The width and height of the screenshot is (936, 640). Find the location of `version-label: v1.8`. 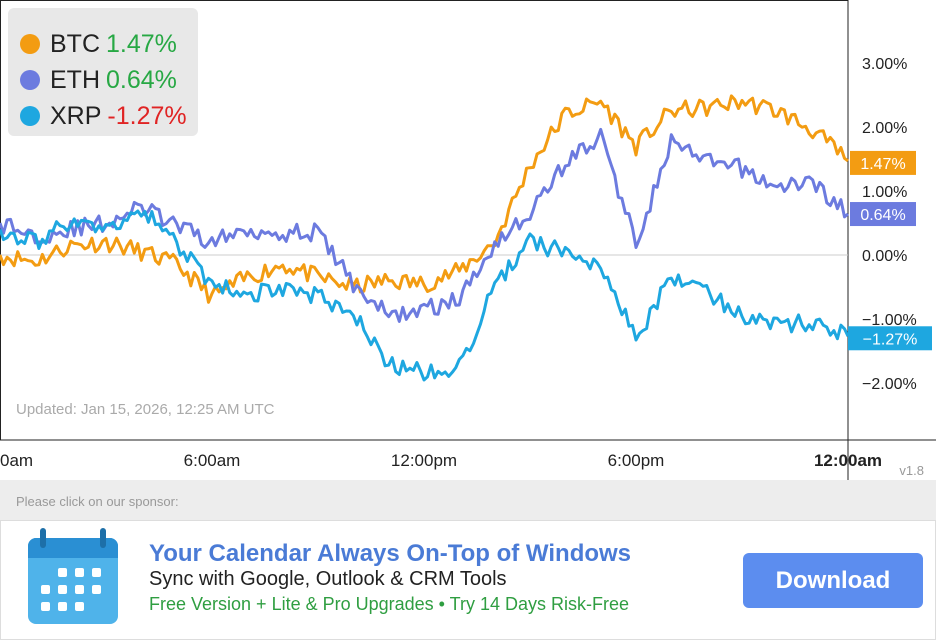

version-label: v1.8 is located at coordinates (911, 470).